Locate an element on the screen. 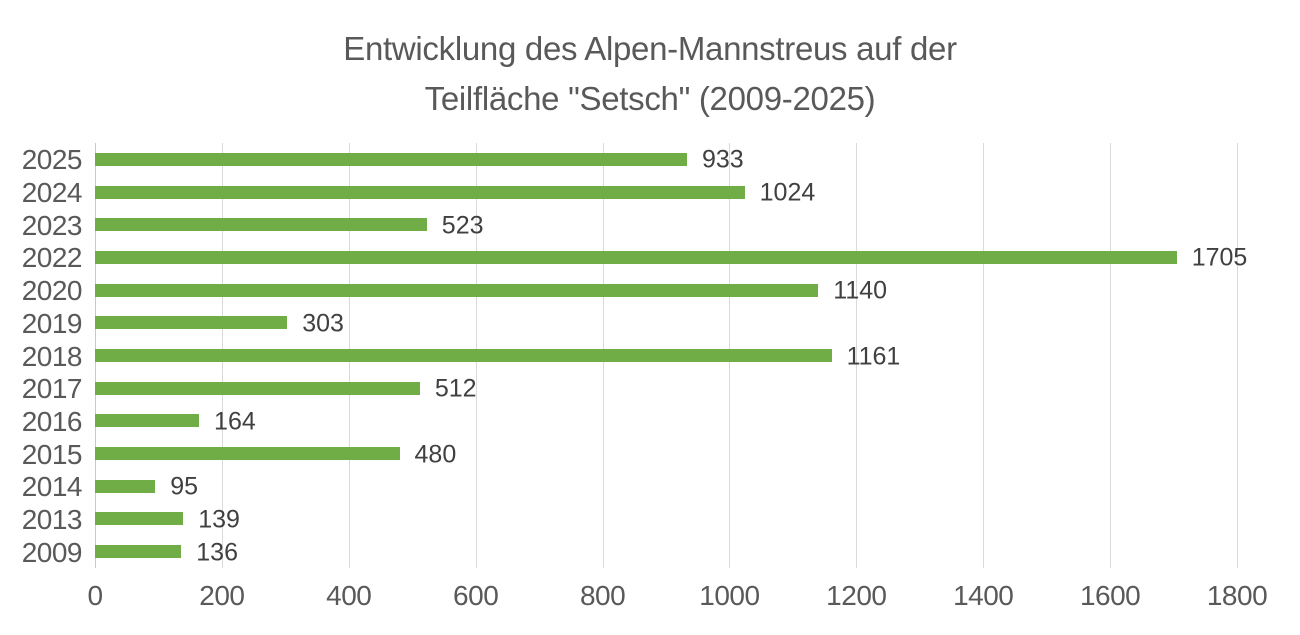 The height and width of the screenshot is (635, 1300). value-label-2025: 933 is located at coordinates (722, 159).